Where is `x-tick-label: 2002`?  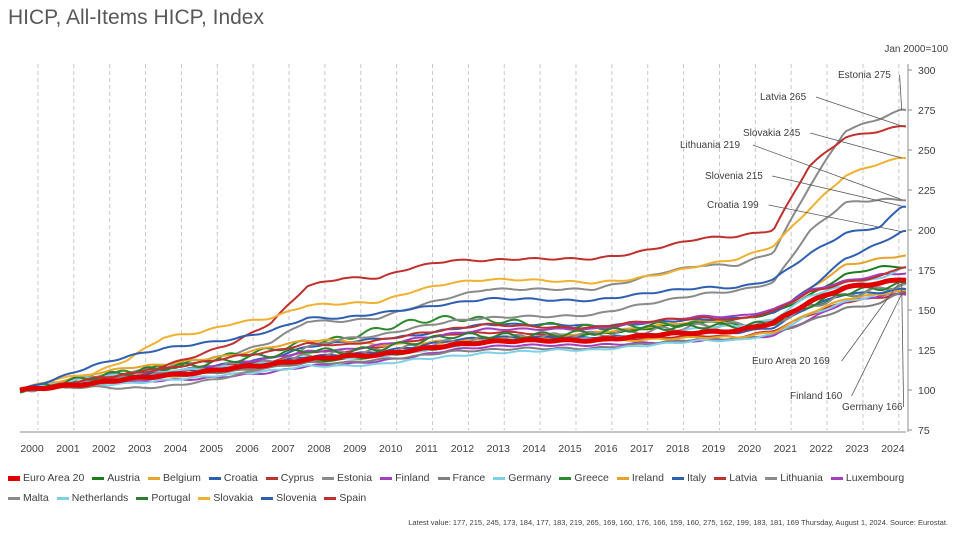
x-tick-label: 2002 is located at coordinates (104, 449).